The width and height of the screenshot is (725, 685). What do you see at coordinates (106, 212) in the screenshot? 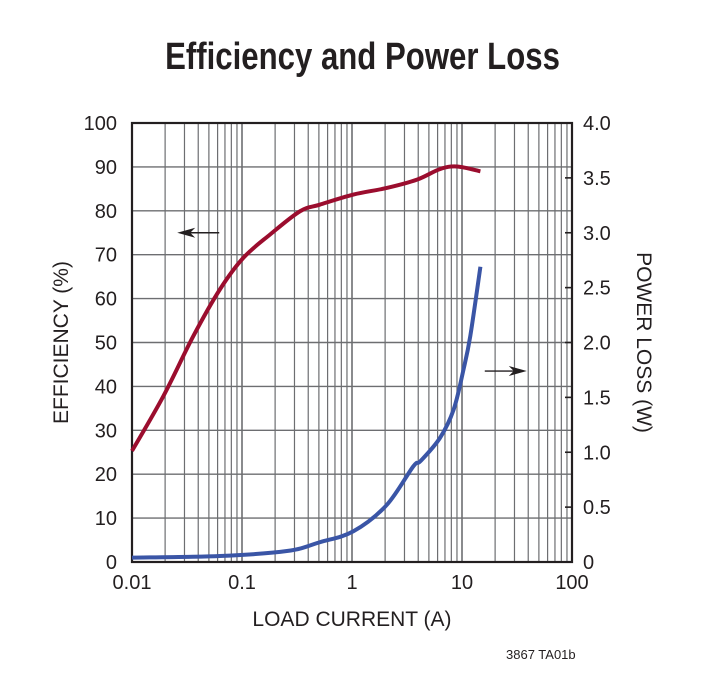
I see `y-tick-label: 80` at bounding box center [106, 212].